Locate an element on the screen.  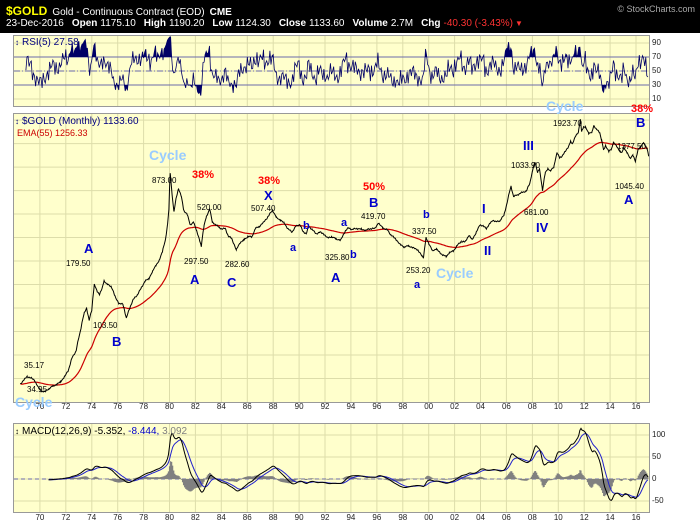
macd-signal-line is located at coordinates (348, 465).